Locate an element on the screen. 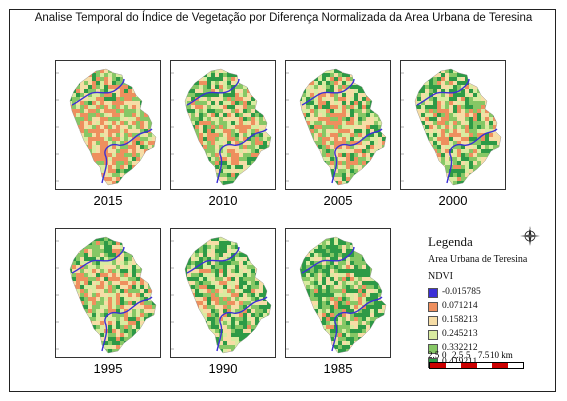  ndvi-map-panel-2005 is located at coordinates (338, 125).